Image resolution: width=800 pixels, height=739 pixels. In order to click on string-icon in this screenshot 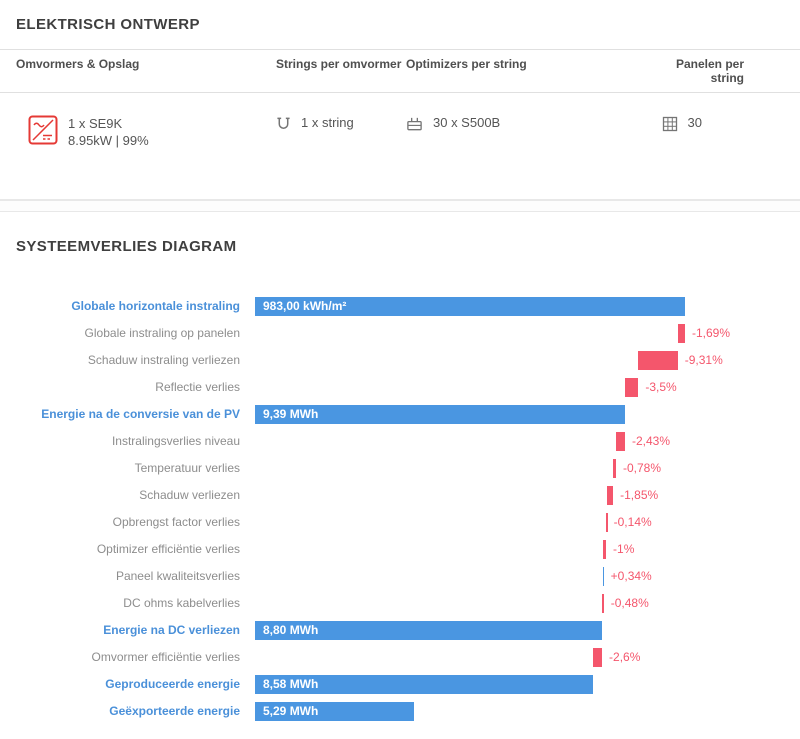, I will do `click(283, 123)`.